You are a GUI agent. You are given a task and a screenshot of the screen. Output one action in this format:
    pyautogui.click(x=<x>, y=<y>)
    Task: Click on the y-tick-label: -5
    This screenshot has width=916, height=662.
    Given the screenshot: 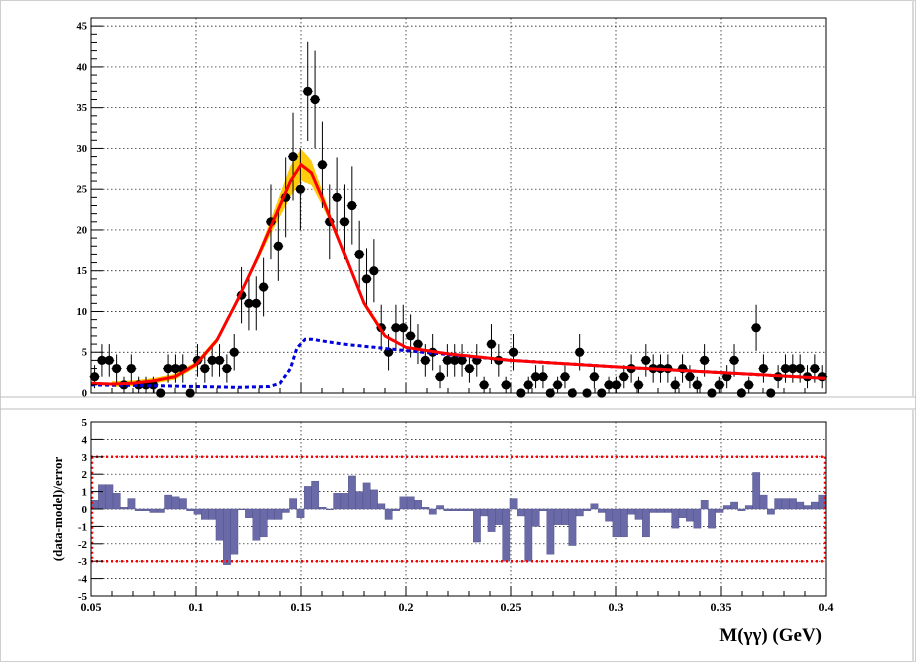 What is the action you would take?
    pyautogui.click(x=83, y=597)
    